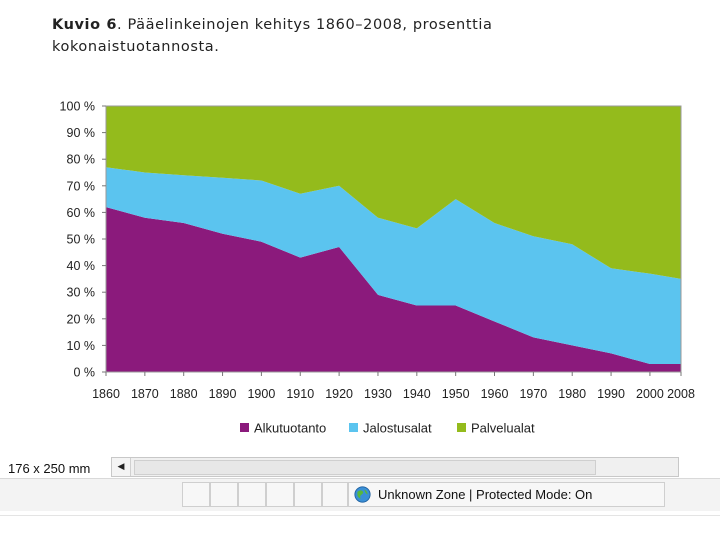  I want to click on y-tick-label: 20 %, so click(81, 319).